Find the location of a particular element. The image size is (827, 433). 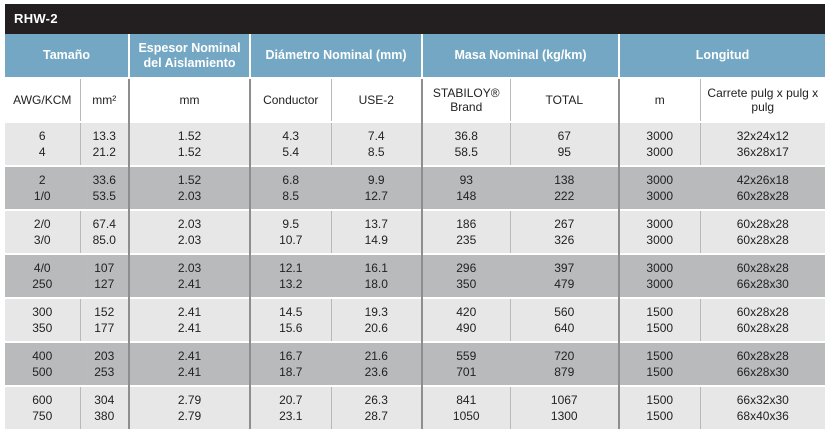

cell-carrete-value: 66x32x30 is located at coordinates (762, 400).